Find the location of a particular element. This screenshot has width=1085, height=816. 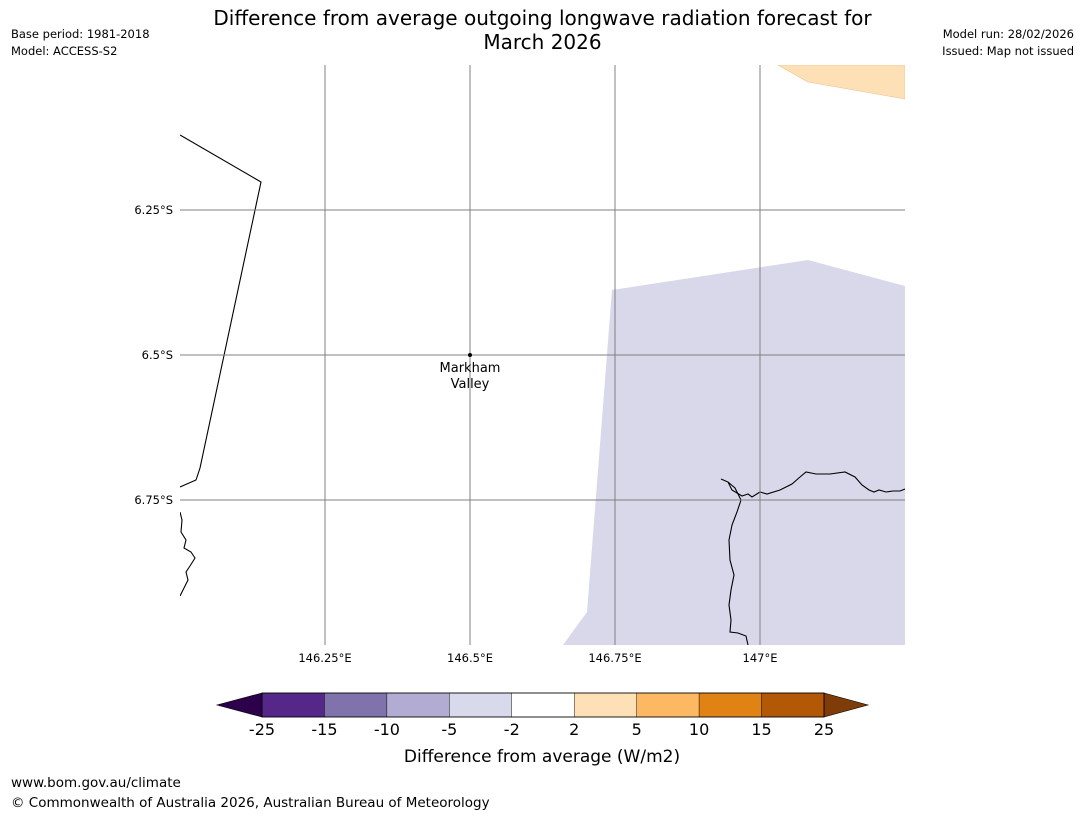

colorbar: -25 -15 -10 -5 -2 2 5 10 15 25 is located at coordinates (542, 715).